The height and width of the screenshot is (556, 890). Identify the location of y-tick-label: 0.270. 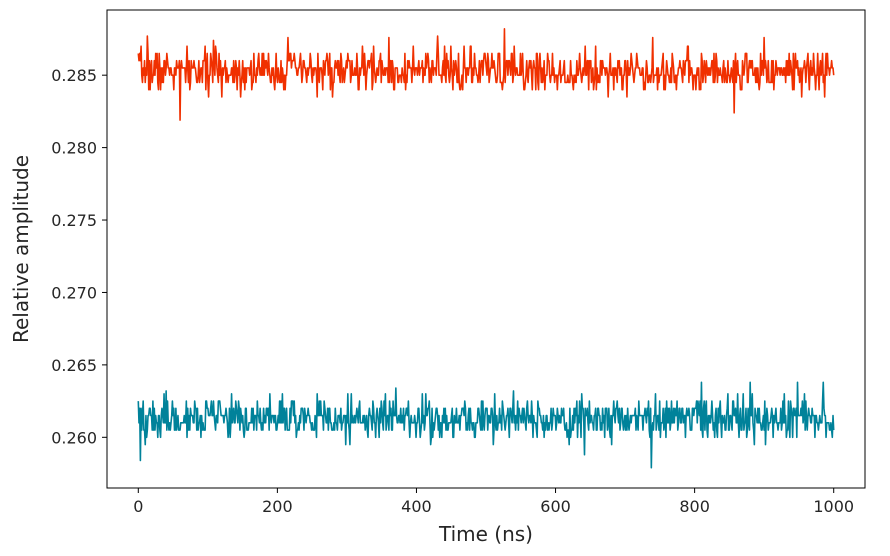
(74, 292).